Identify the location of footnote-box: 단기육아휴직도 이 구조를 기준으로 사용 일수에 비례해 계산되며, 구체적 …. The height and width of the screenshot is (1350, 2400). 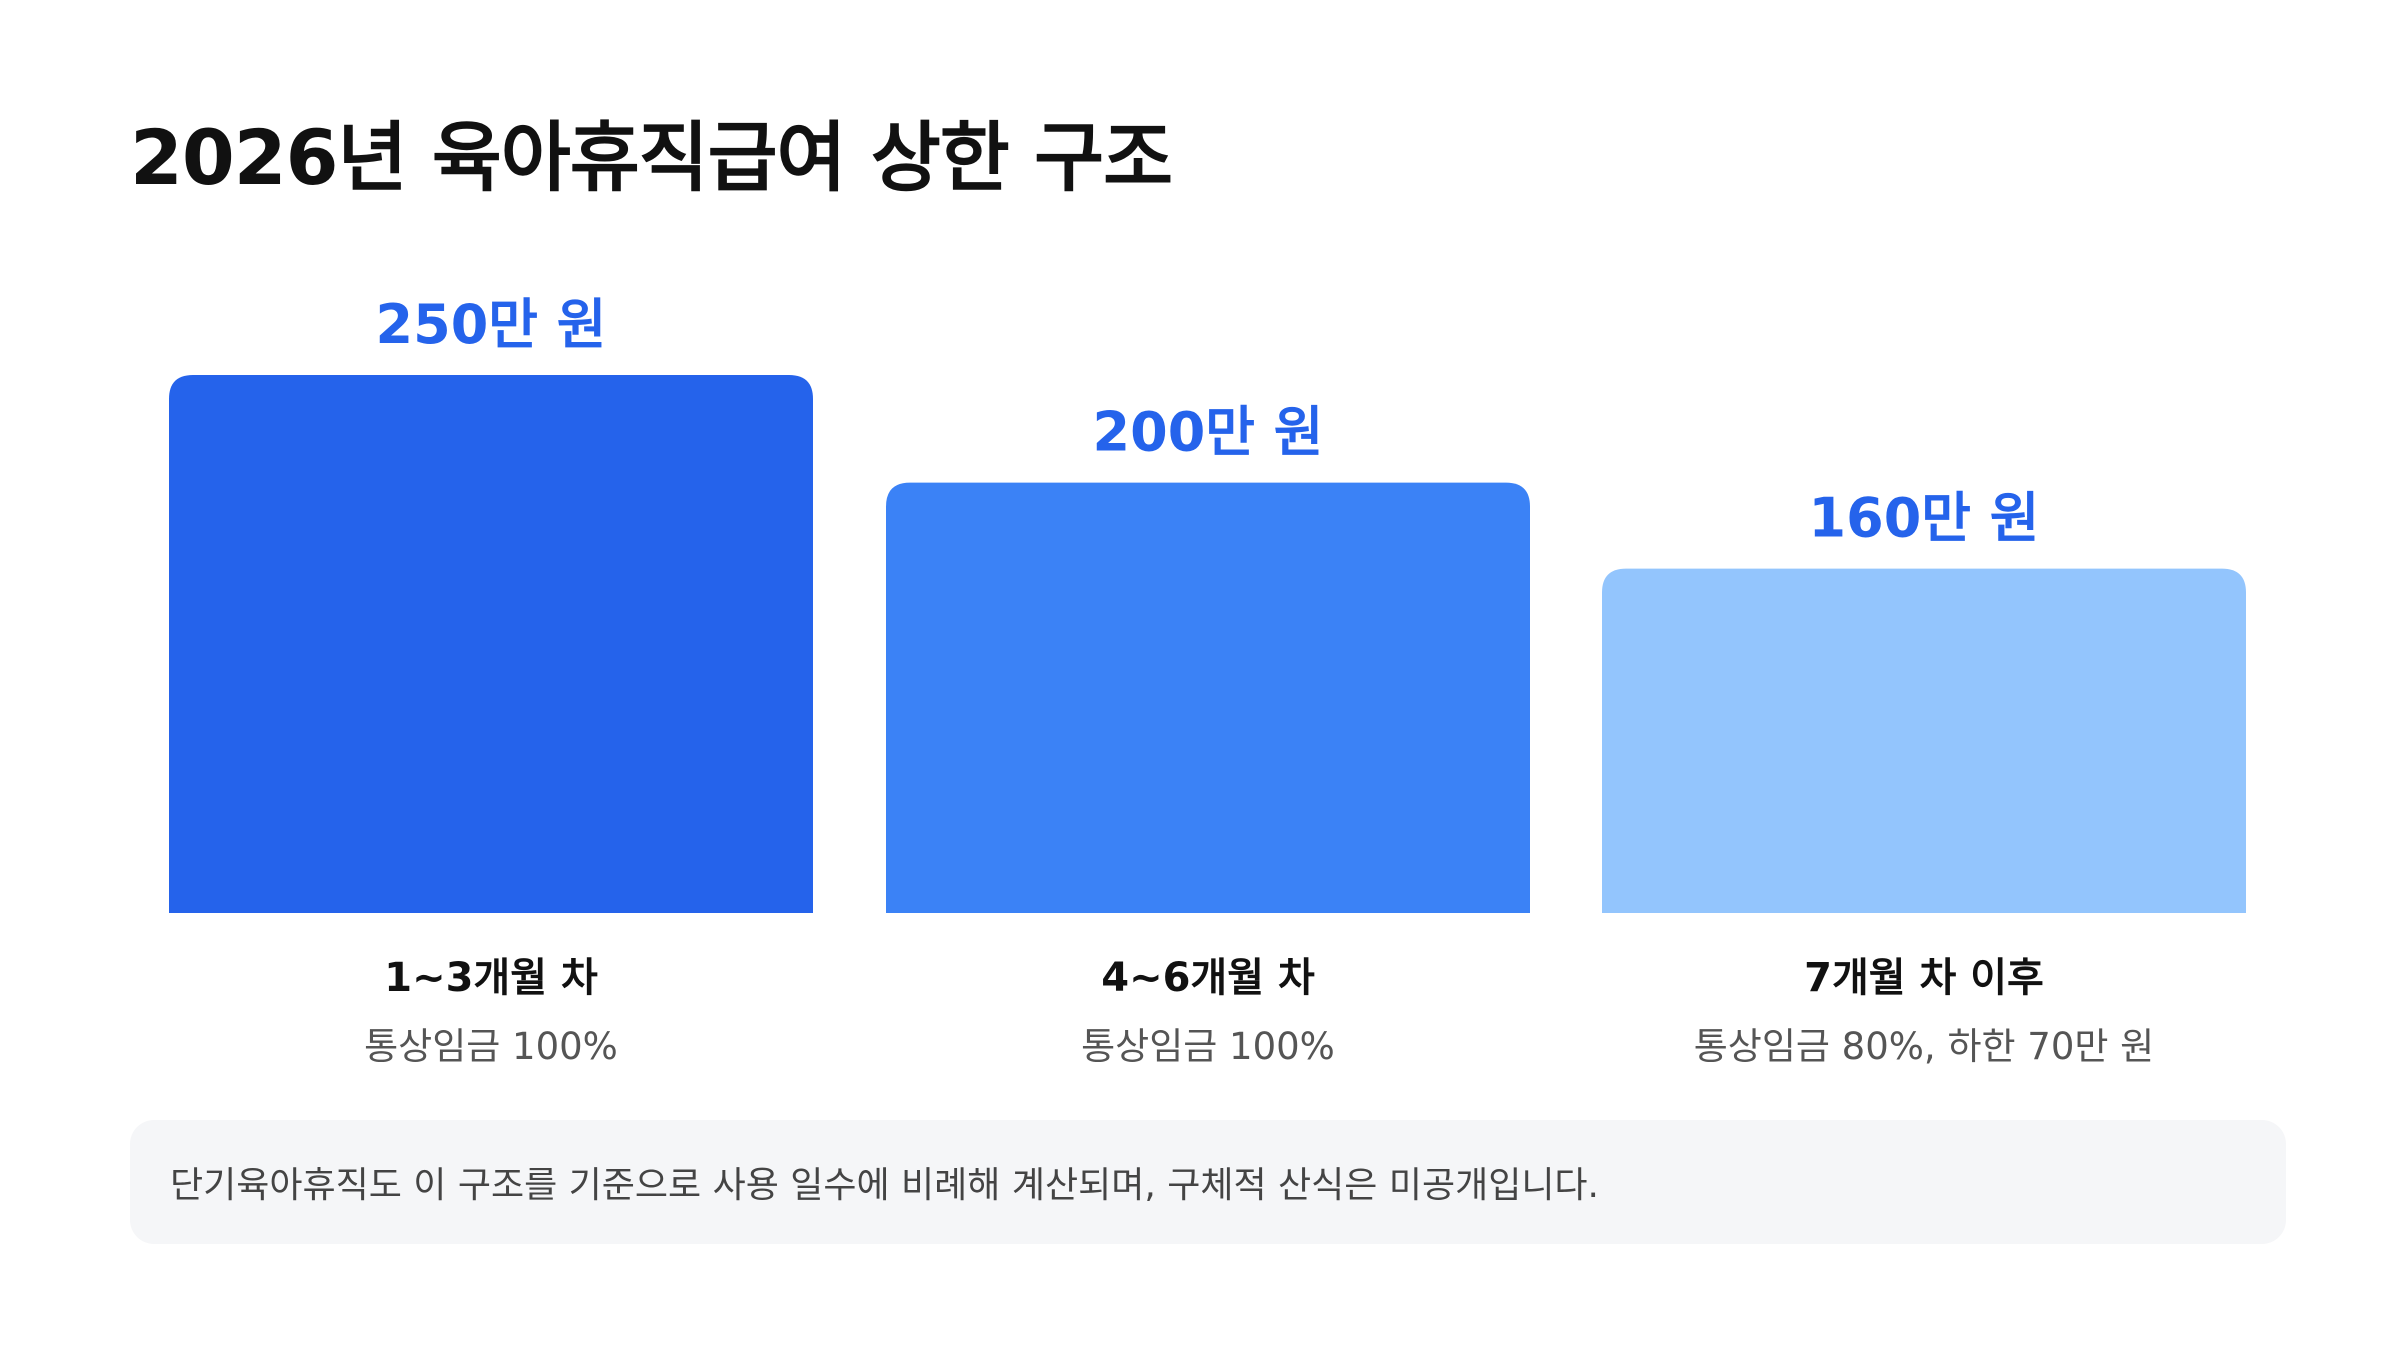
(1208, 1182).